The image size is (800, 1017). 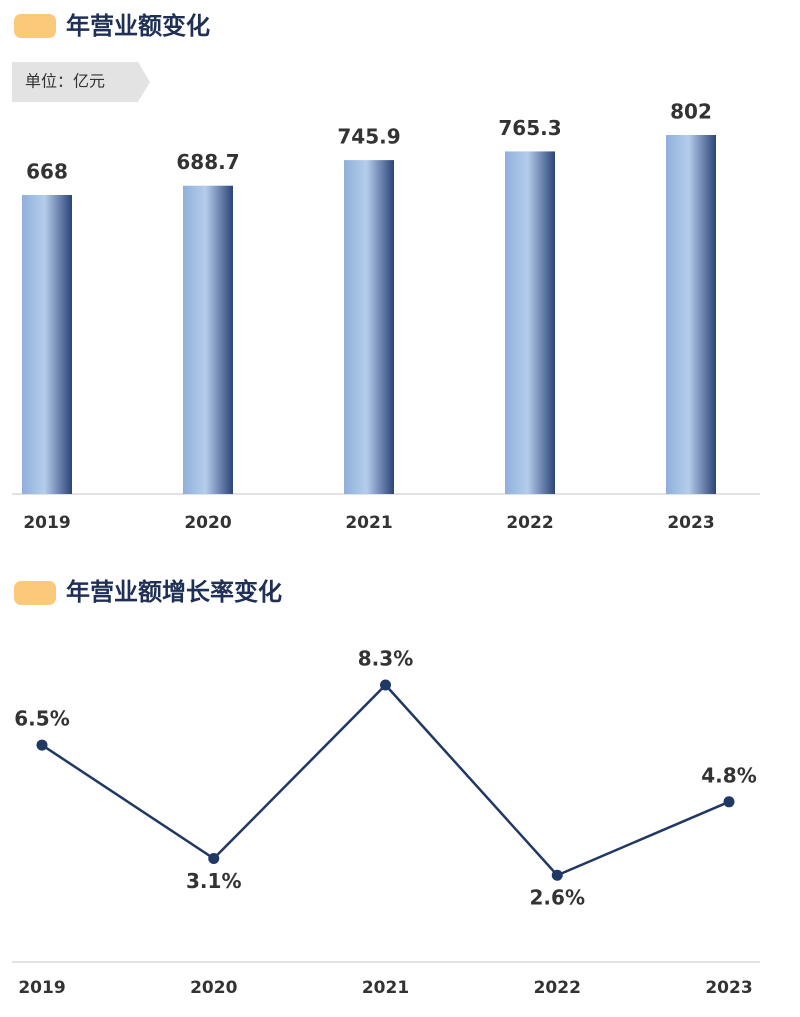 What do you see at coordinates (138, 26) in the screenshot?
I see `chart-title: 年营业额变化` at bounding box center [138, 26].